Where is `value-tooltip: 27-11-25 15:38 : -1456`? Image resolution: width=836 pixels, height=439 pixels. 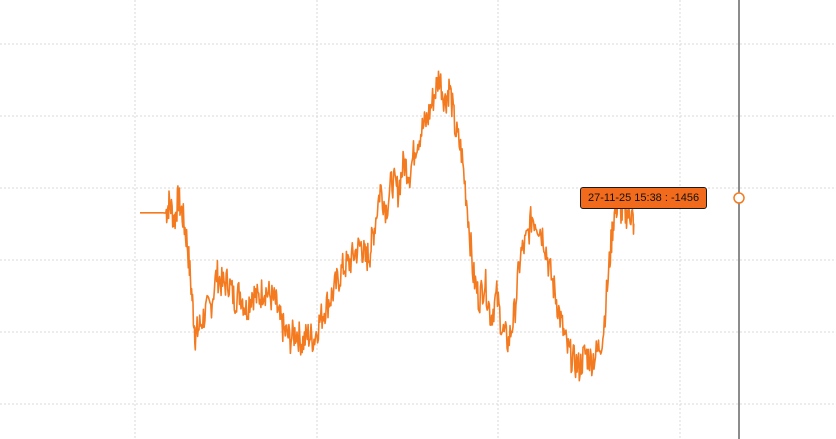 value-tooltip: 27-11-25 15:38 : -1456 is located at coordinates (644, 198).